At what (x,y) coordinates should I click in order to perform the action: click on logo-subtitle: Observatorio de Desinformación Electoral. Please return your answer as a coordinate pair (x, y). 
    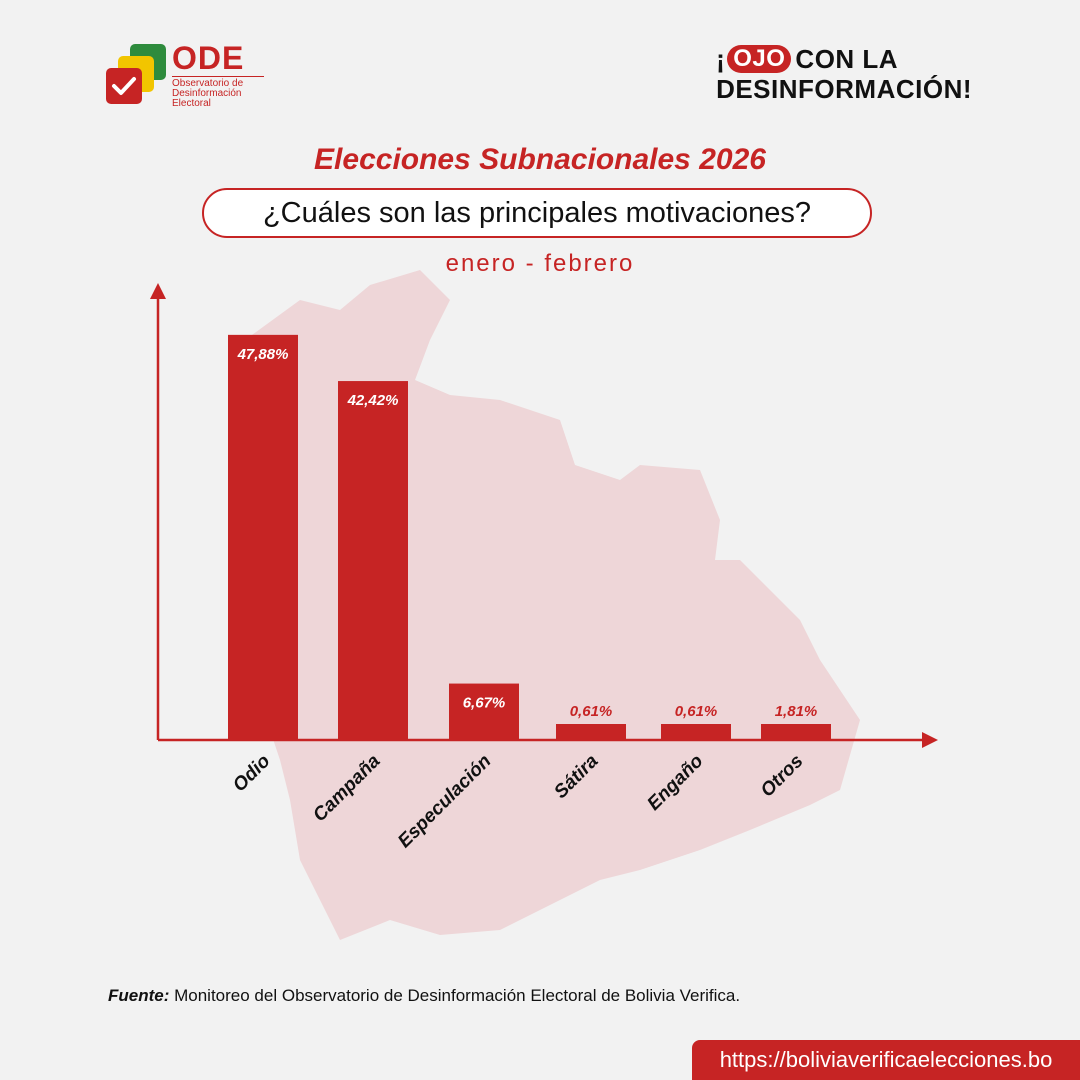
    Looking at the image, I should click on (218, 92).